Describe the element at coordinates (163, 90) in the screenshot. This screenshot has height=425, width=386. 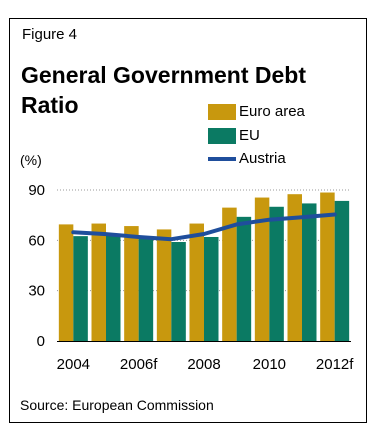
I see `chart-title: General Government Debt Ratio` at that location.